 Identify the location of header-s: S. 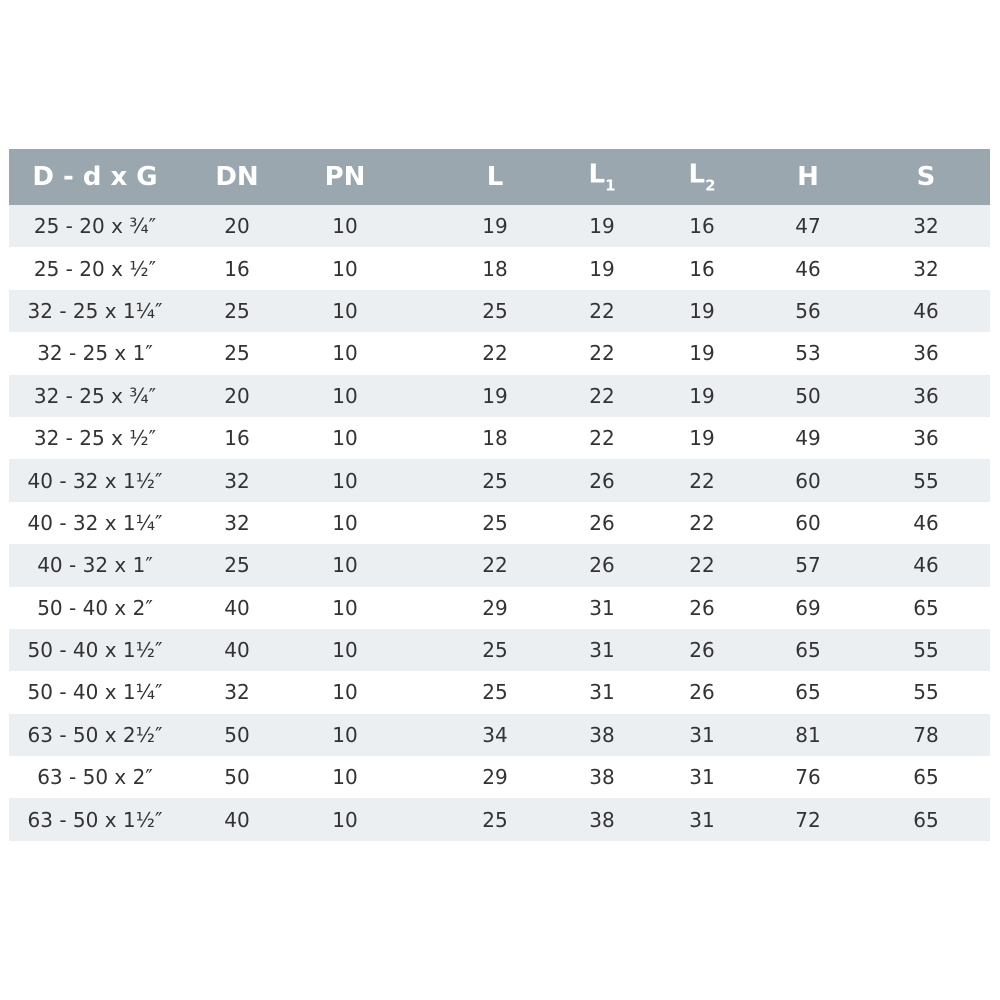
(926, 177).